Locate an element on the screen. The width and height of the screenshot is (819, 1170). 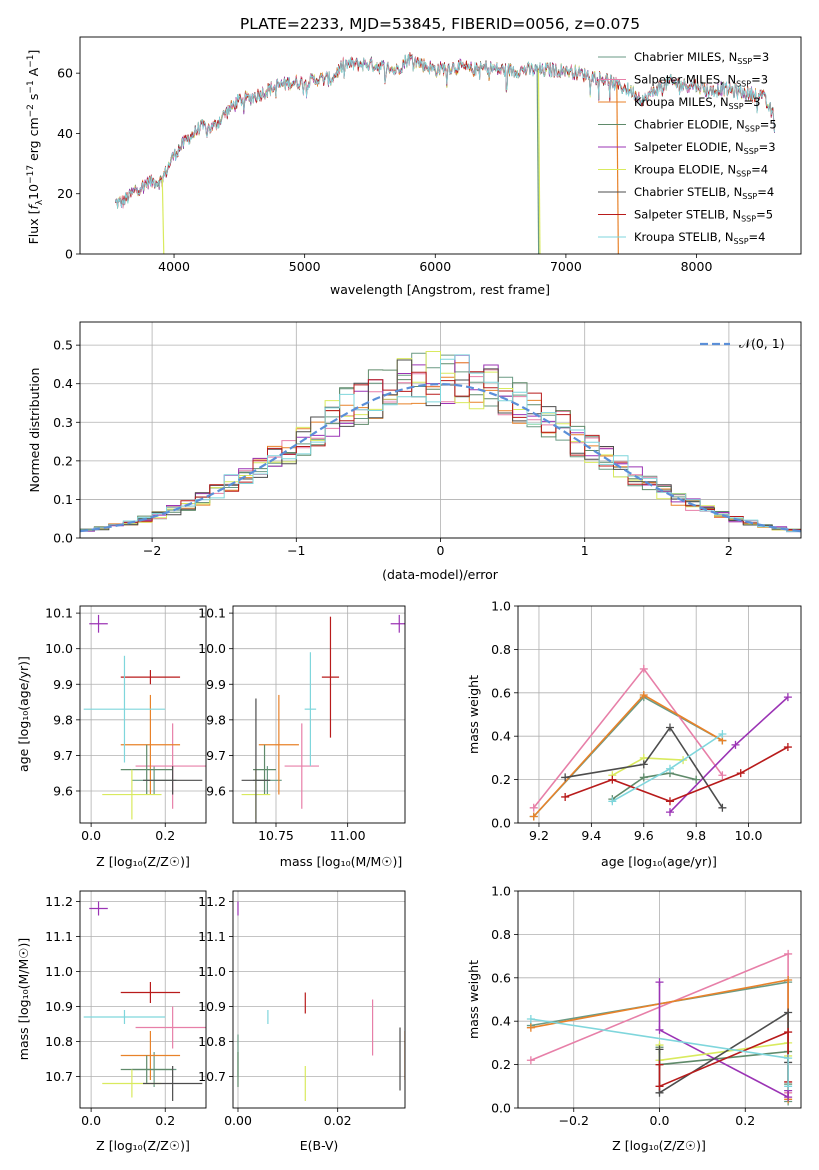
legend-label-part: Kroupa ELODIE, N is located at coordinates (685, 170).